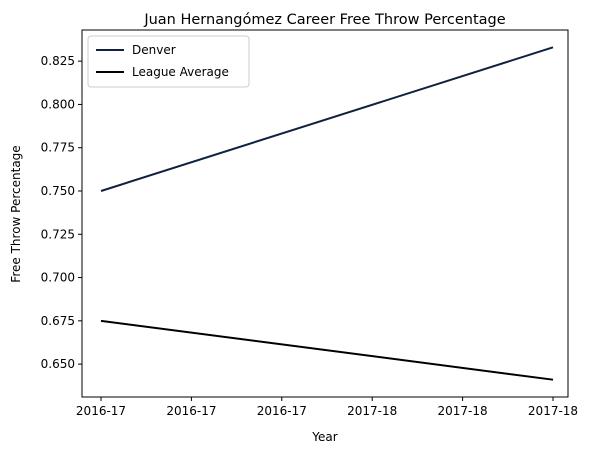  Describe the element at coordinates (58, 104) in the screenshot. I see `y-tick-label: 0.800` at that location.